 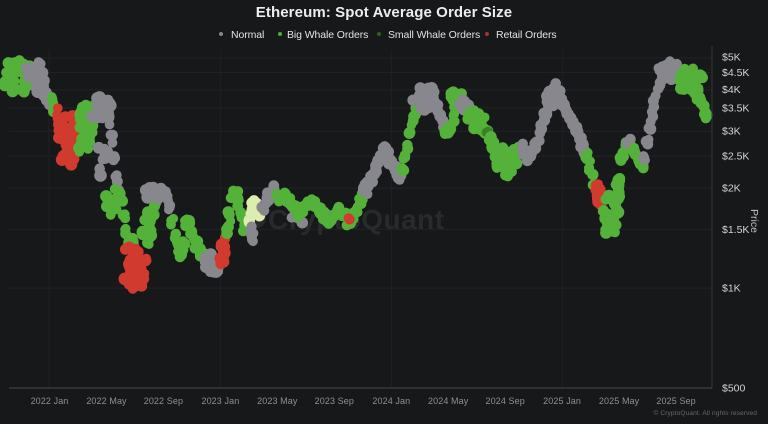 What do you see at coordinates (163, 401) in the screenshot?
I see `svg-text: 2022 Sep` at bounding box center [163, 401].